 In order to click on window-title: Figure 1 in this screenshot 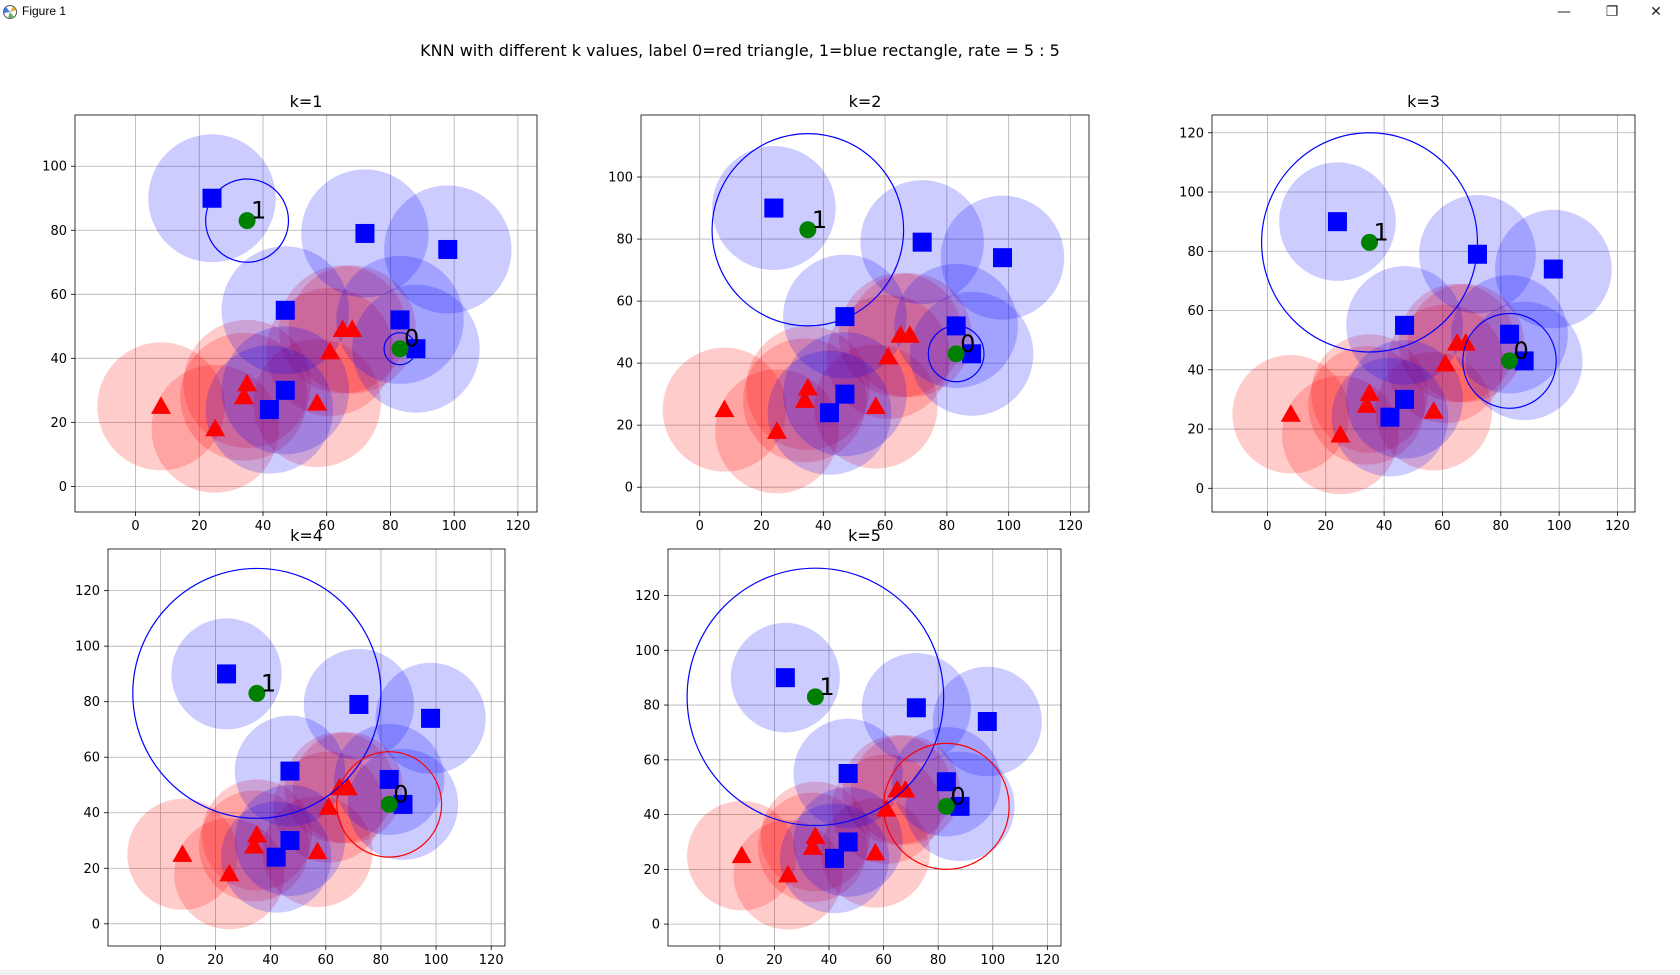, I will do `click(44, 11)`.